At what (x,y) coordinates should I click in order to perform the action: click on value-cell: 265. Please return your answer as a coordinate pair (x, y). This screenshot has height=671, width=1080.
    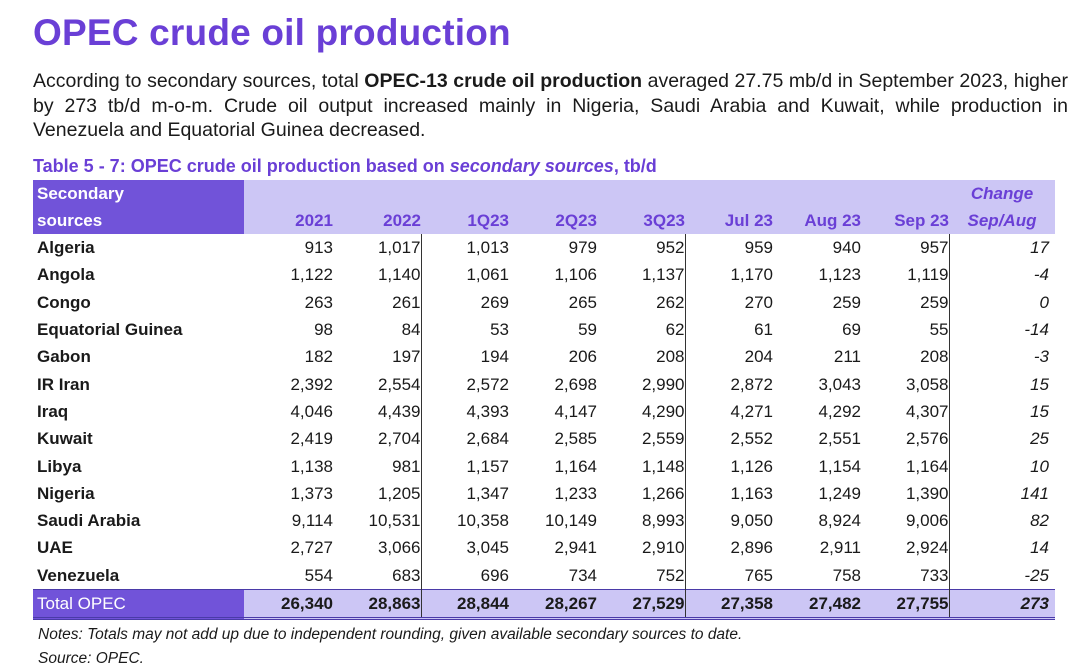
    Looking at the image, I should click on (582, 302).